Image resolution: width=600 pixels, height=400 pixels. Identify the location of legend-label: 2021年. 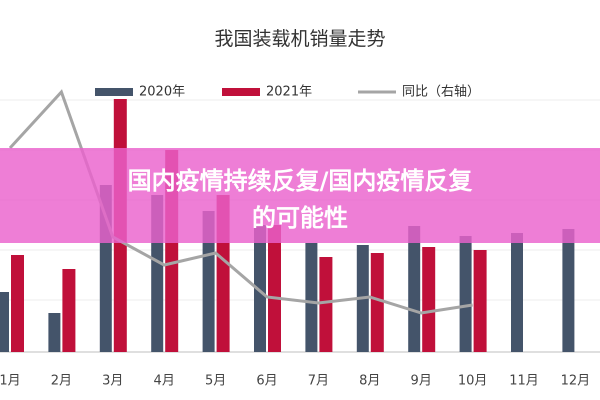
(289, 92).